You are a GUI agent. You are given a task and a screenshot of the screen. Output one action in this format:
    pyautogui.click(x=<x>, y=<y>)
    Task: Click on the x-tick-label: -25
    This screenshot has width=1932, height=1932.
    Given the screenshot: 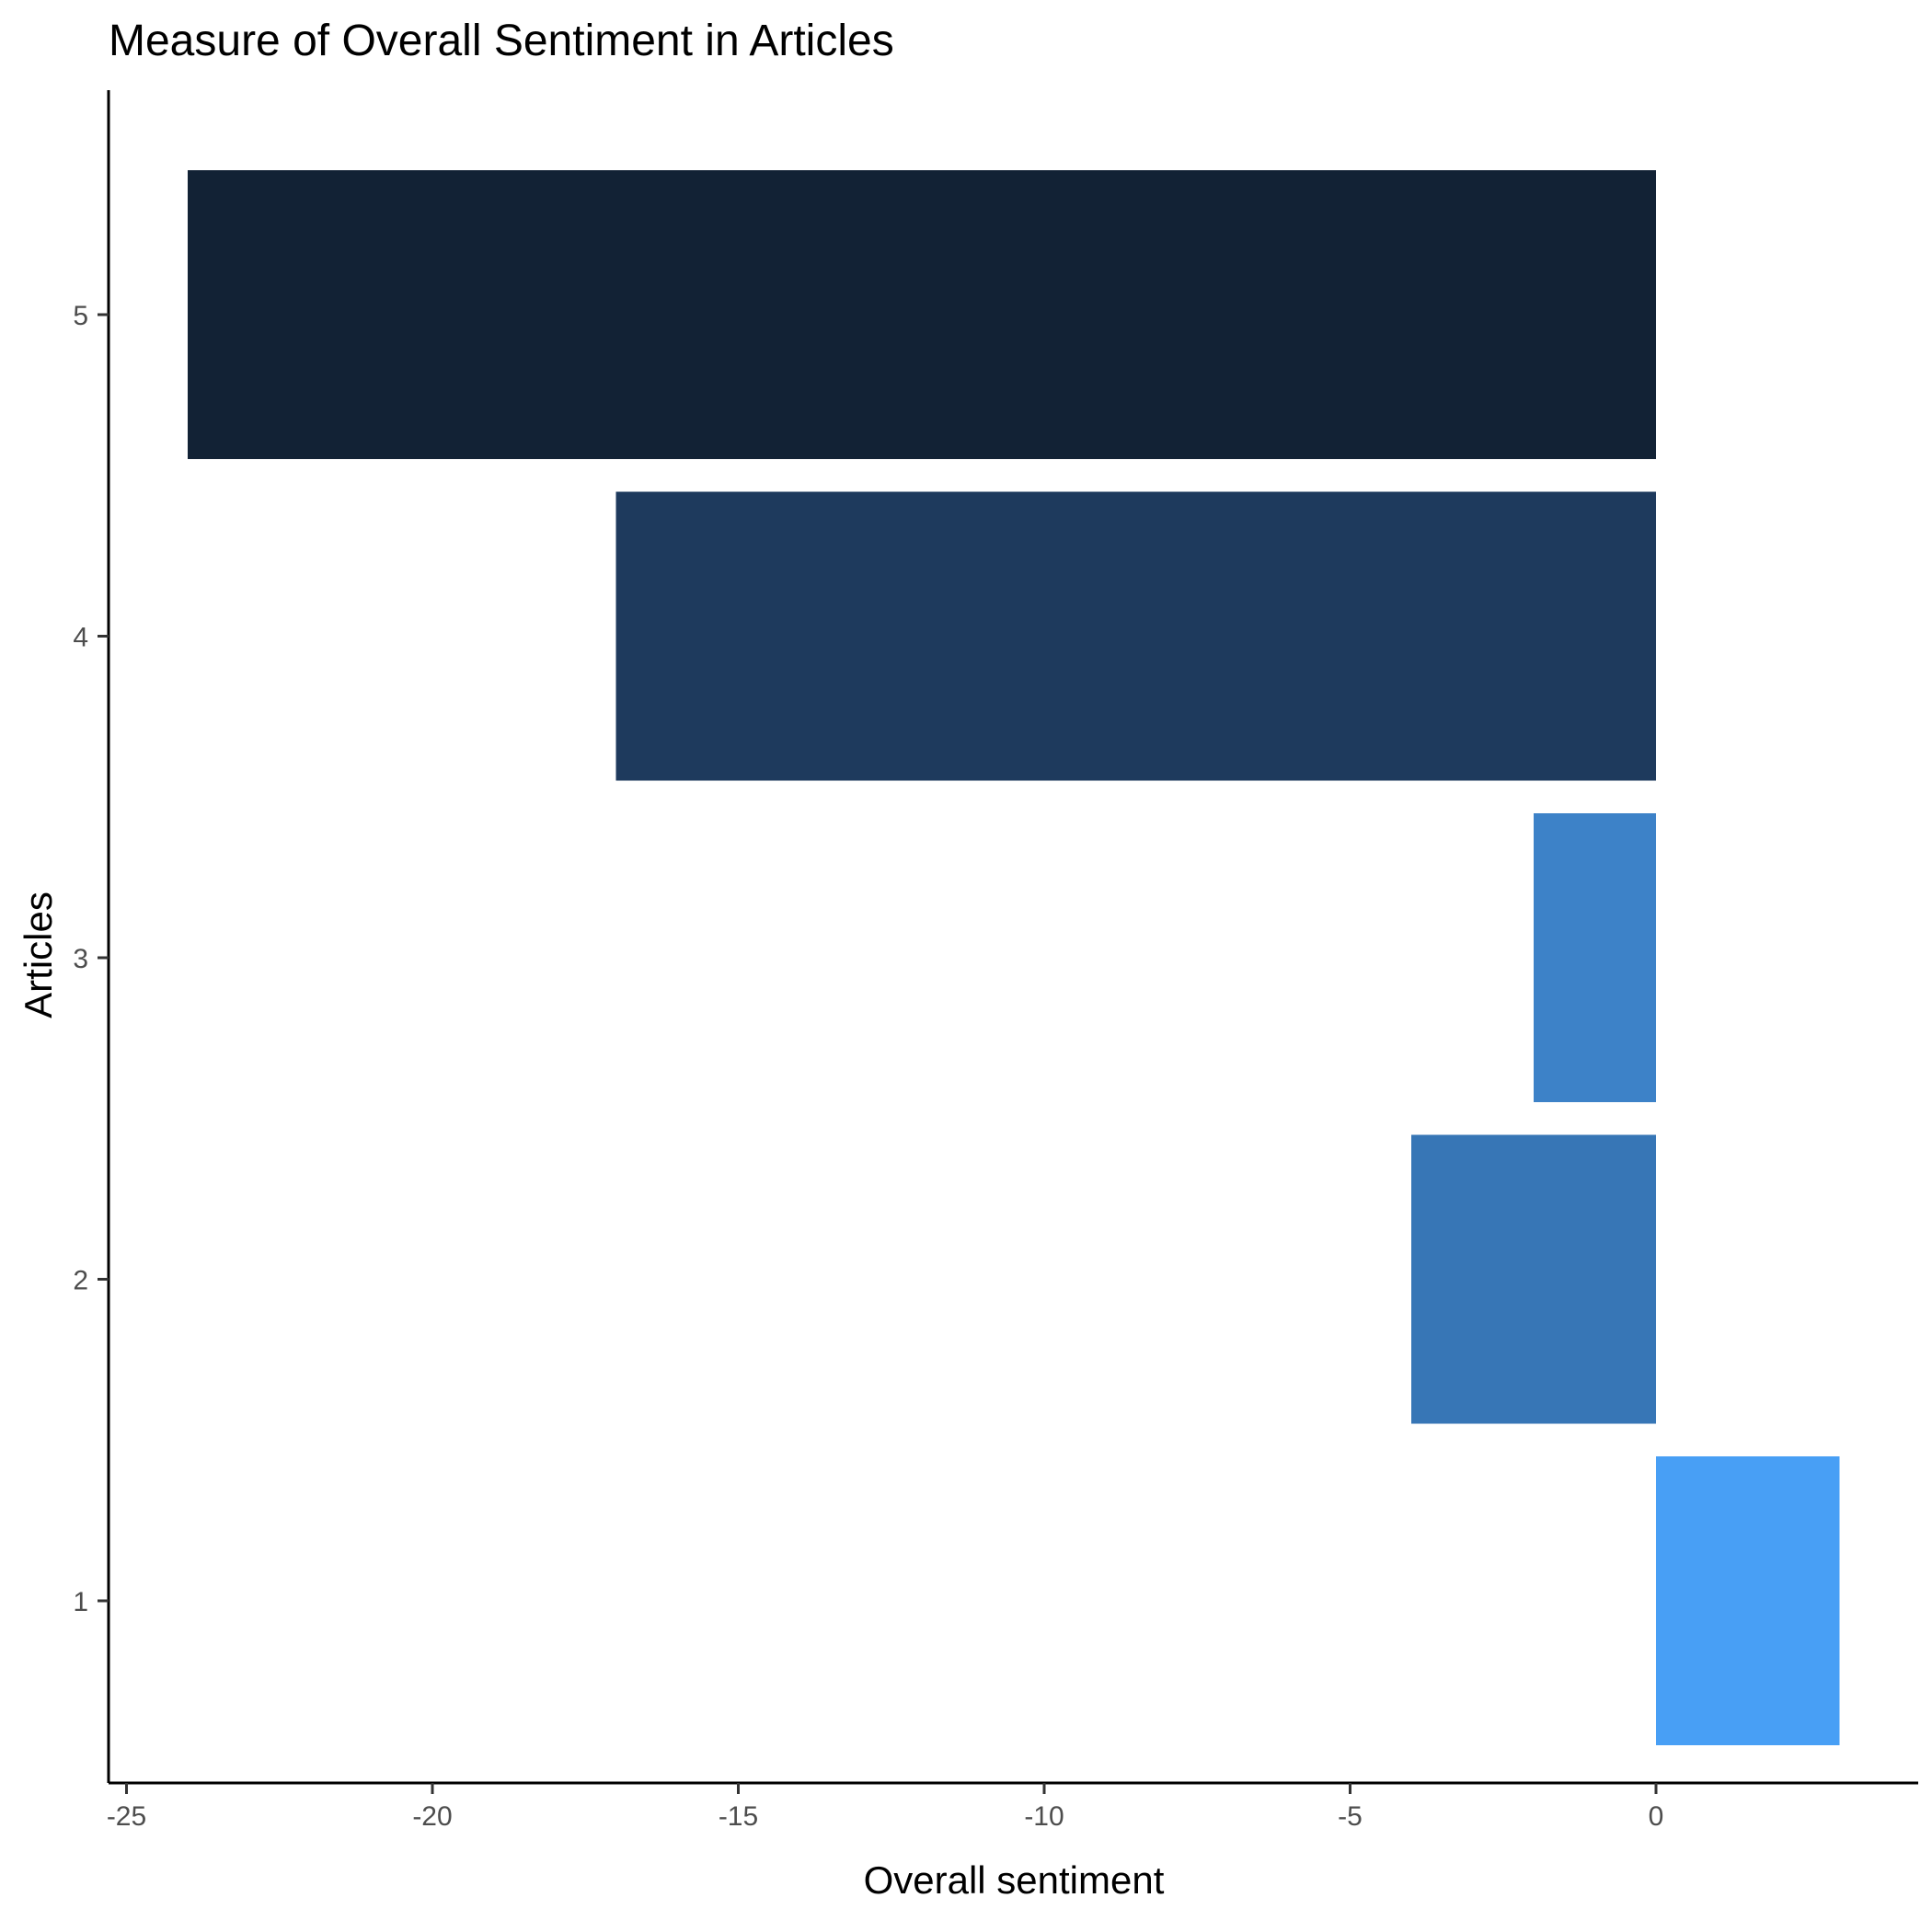 What is the action you would take?
    pyautogui.click(x=126, y=1816)
    